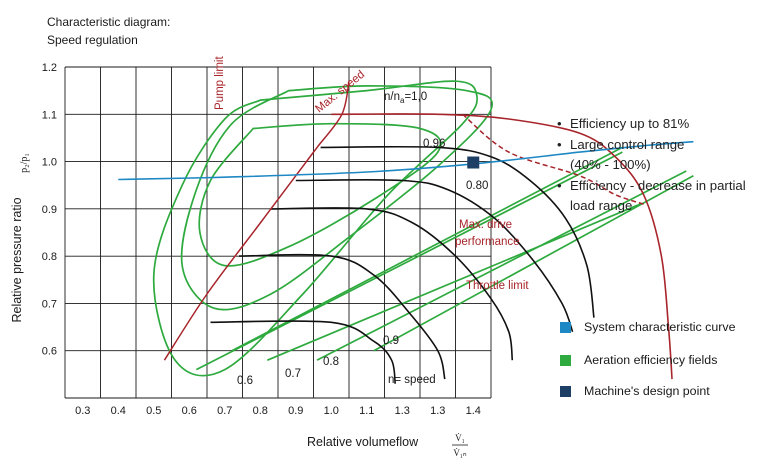  I want to click on n-ratio-label: n/na=1,0, so click(405, 98).